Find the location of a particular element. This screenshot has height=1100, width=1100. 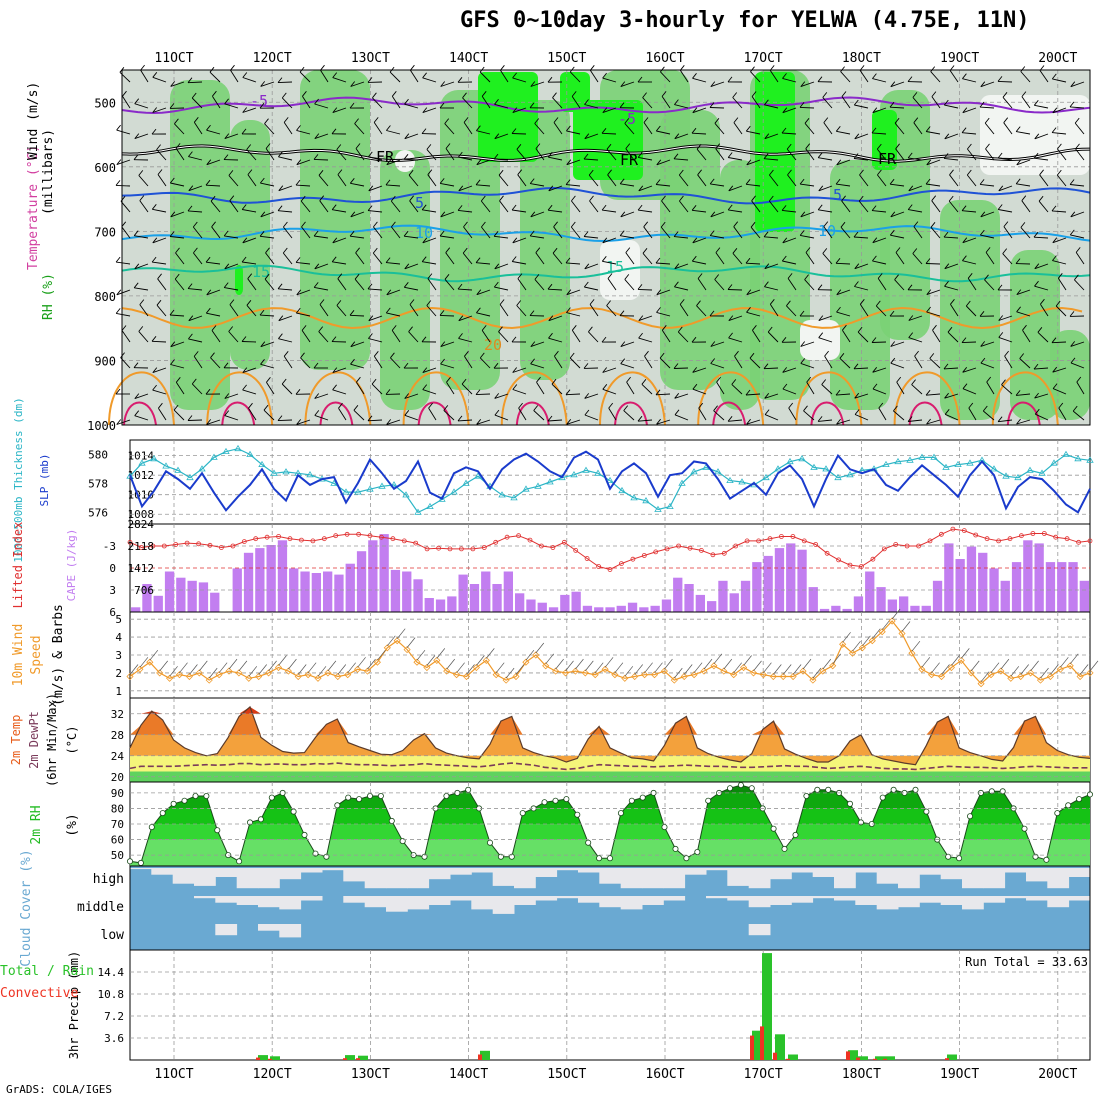

isotherm-label: FR is located at coordinates (629, 160).